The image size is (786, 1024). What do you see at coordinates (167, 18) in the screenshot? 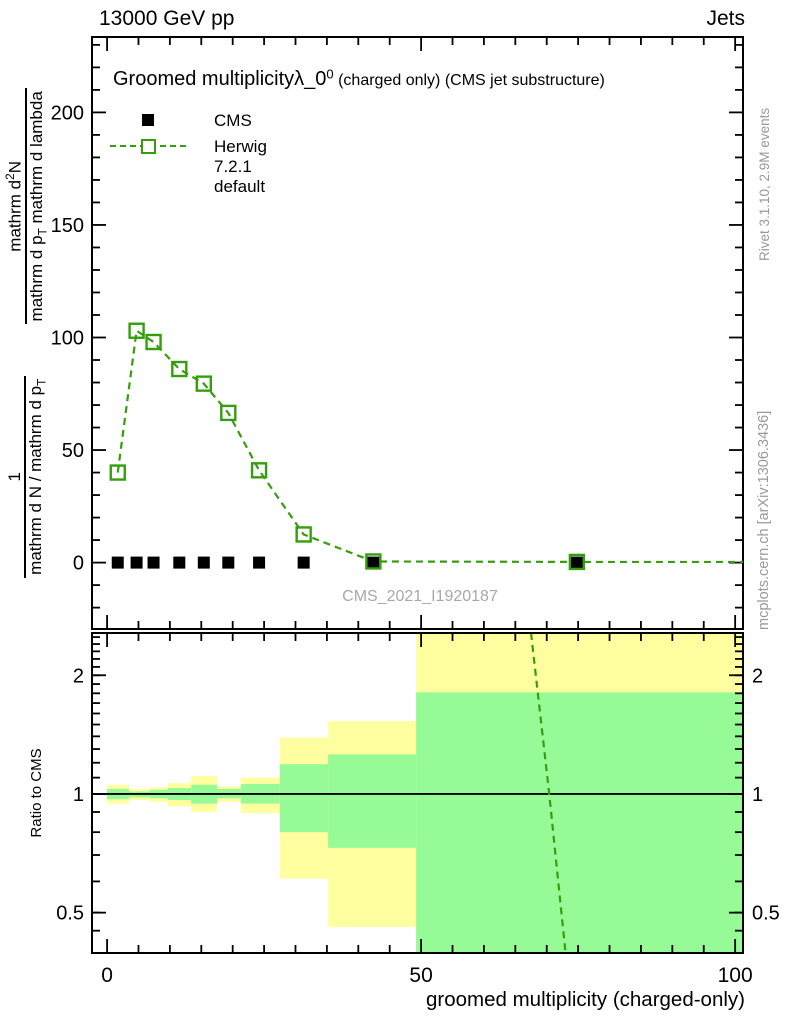
I see `beam-energy-label: 13000 GeV pp` at bounding box center [167, 18].